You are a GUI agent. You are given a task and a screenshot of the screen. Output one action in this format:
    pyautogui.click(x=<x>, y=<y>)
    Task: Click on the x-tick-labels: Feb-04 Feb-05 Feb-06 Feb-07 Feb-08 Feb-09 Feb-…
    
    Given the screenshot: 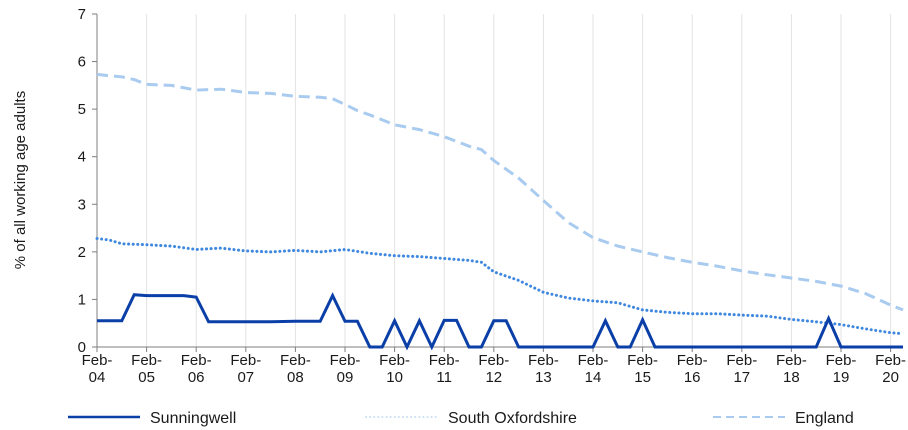 What is the action you would take?
    pyautogui.click(x=494, y=366)
    